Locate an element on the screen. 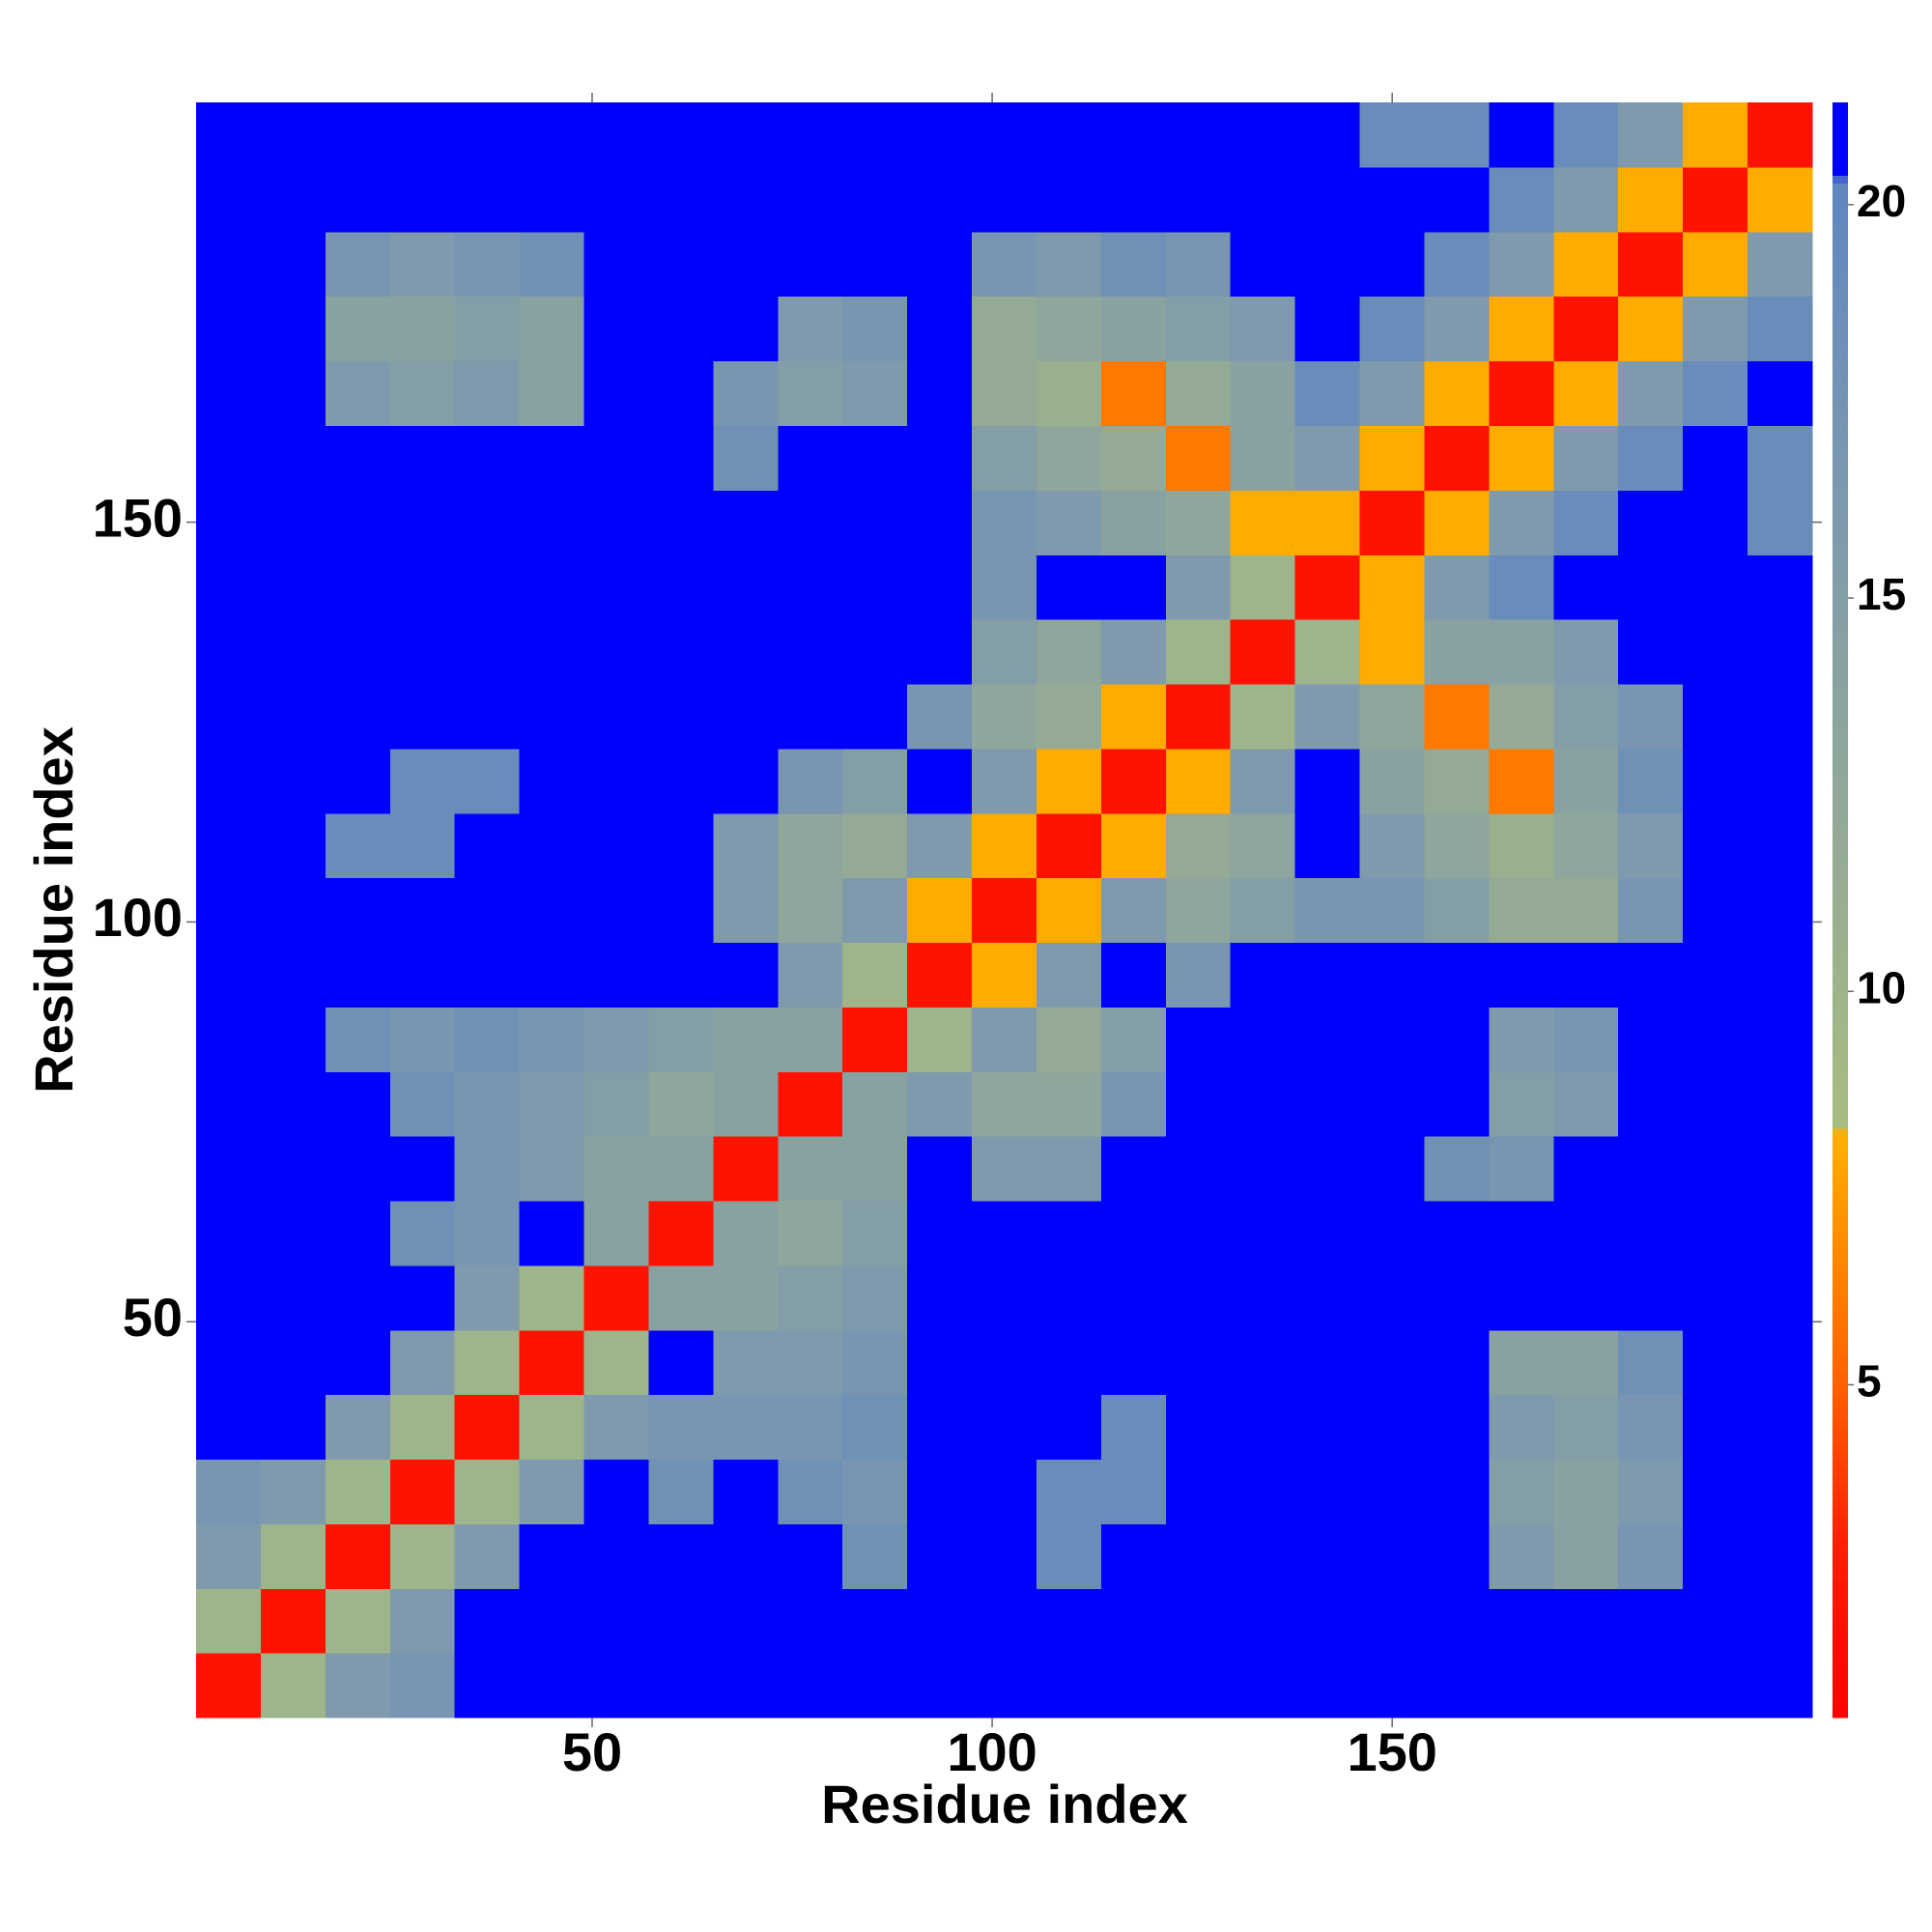 The image size is (1932, 1932). colorbar-tick-label: 20 is located at coordinates (1881, 201).